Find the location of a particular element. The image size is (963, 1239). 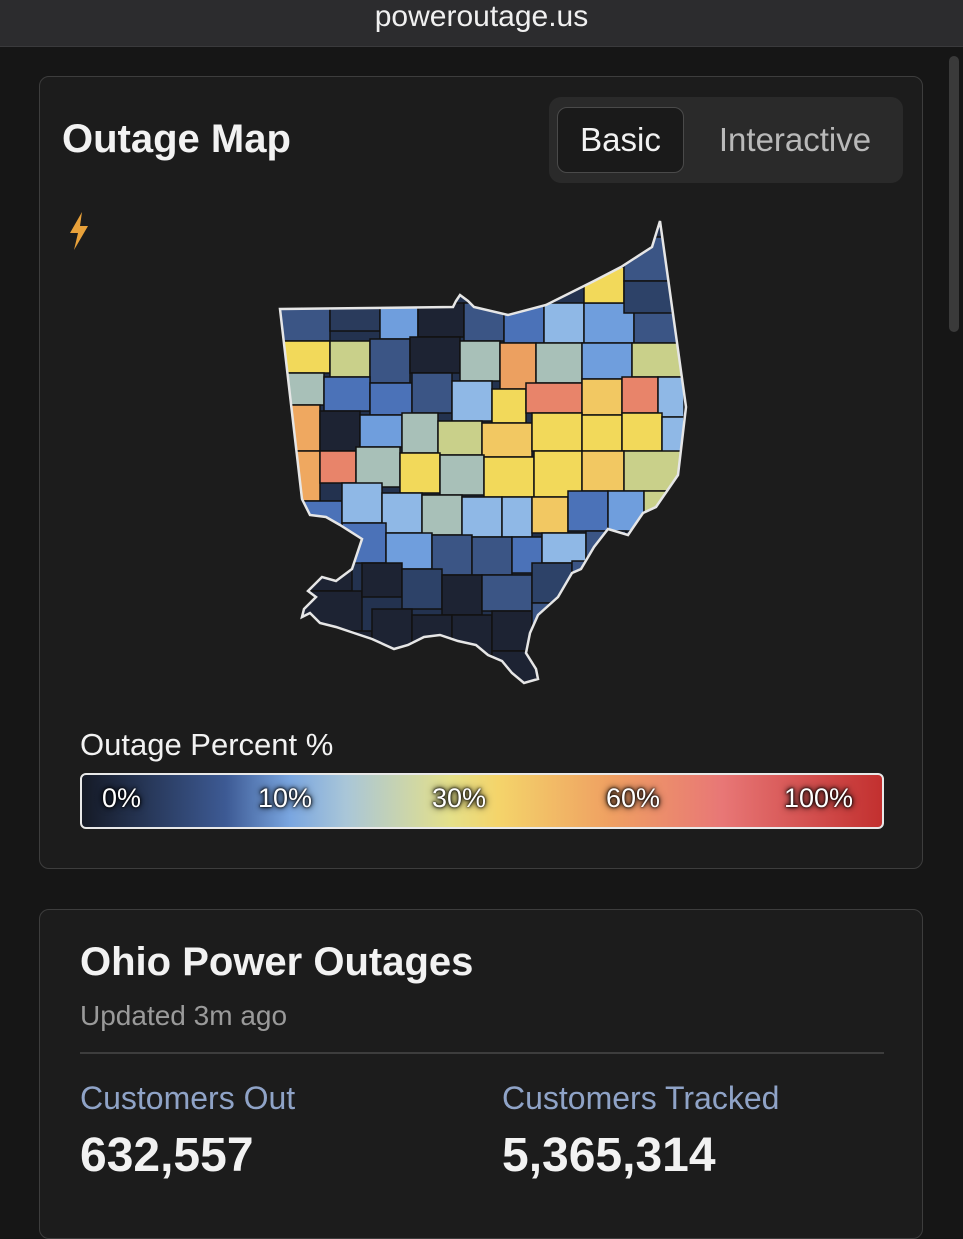

customers-tracked-label: Customers Tracked is located at coordinates (641, 1098).